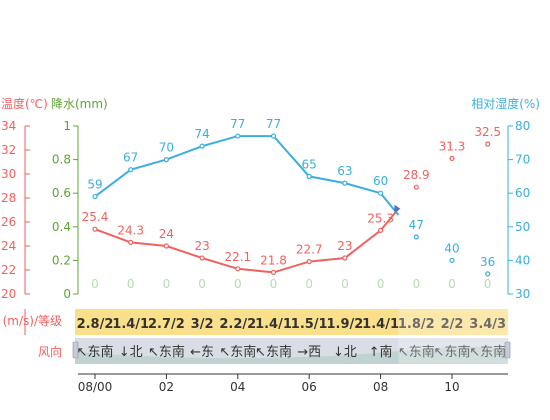 This screenshot has width=550, height=420. What do you see at coordinates (309, 387) in the screenshot?
I see `x-tick-label: 06` at bounding box center [309, 387].